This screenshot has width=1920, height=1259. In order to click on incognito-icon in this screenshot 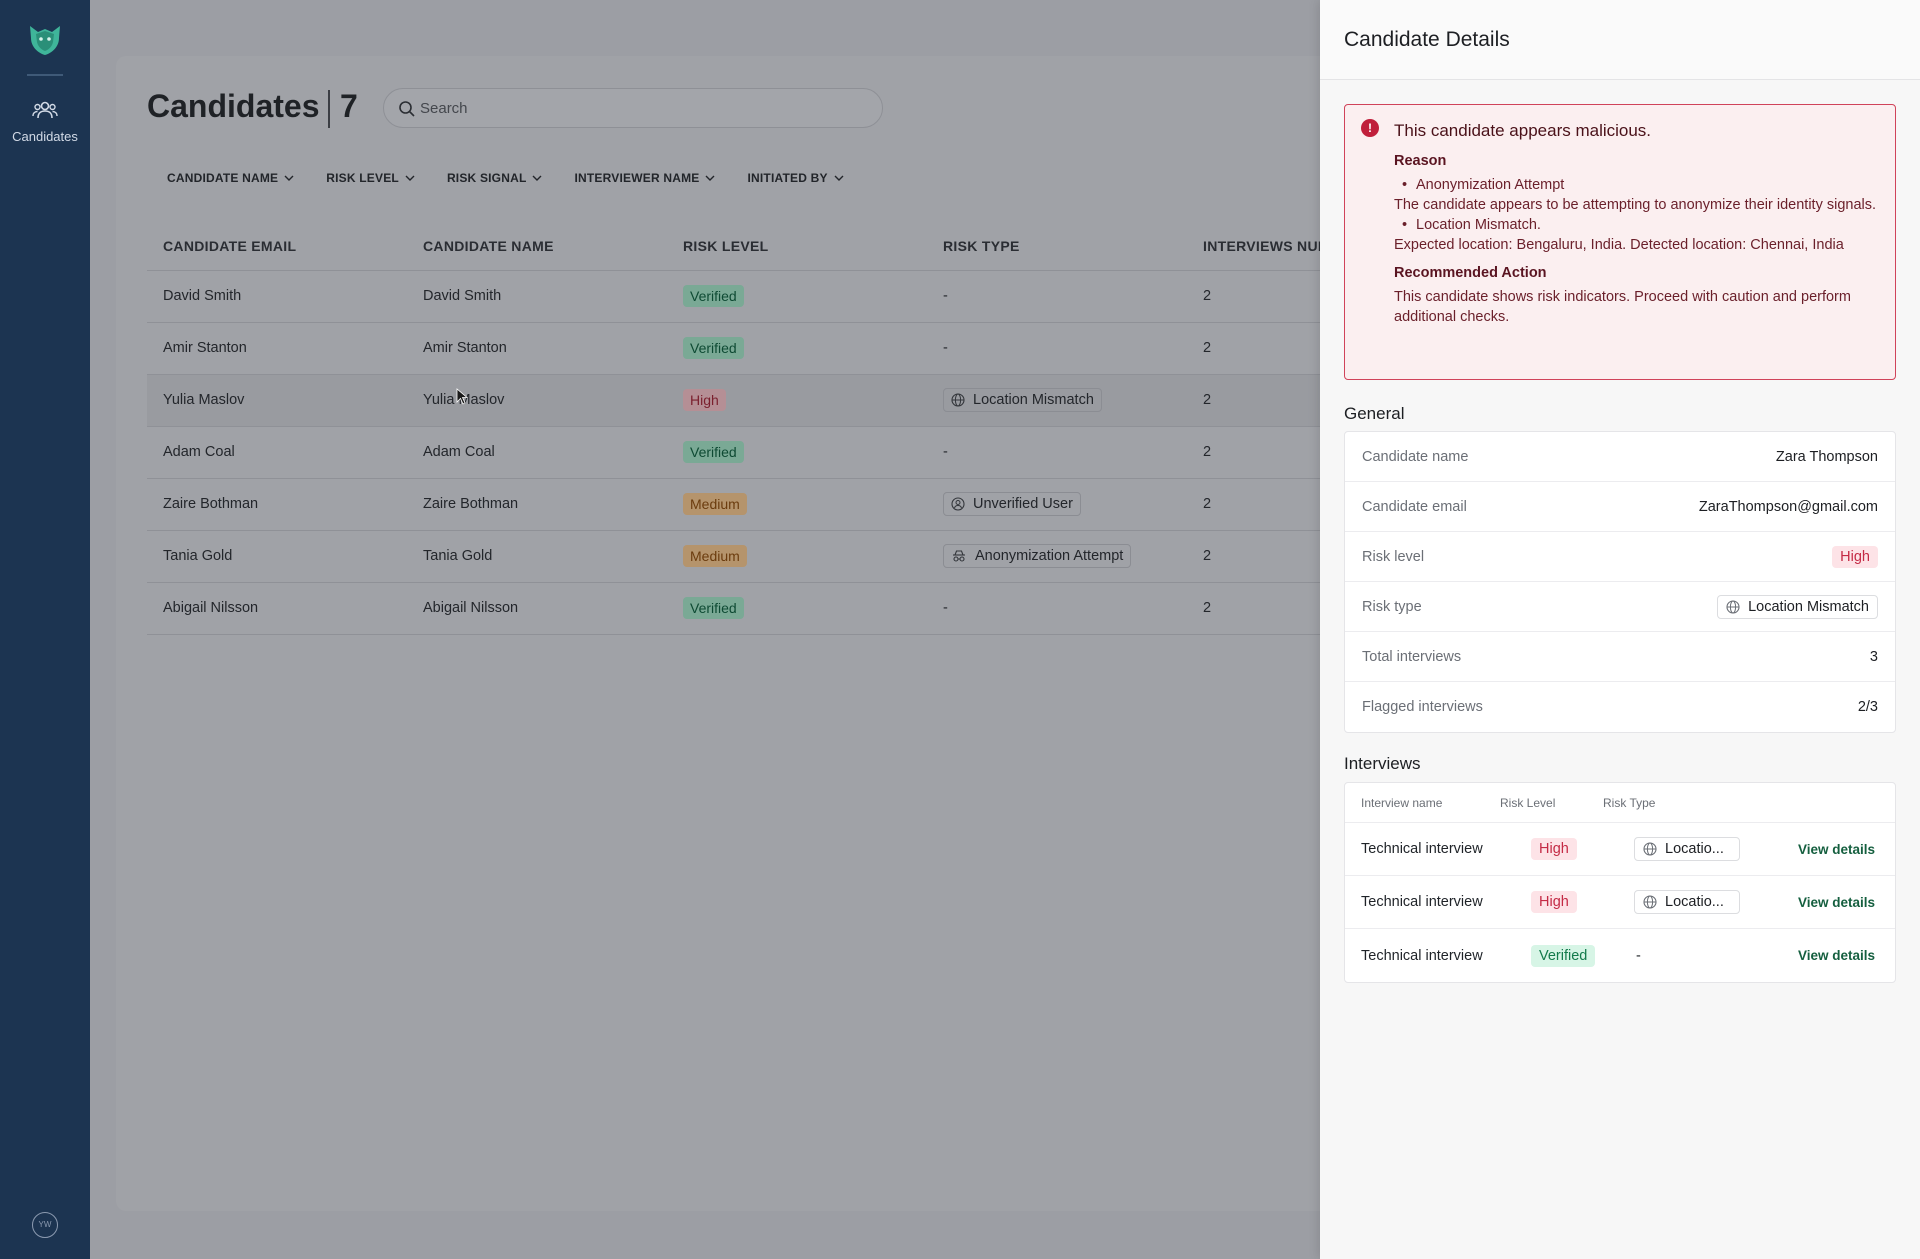, I will do `click(959, 556)`.